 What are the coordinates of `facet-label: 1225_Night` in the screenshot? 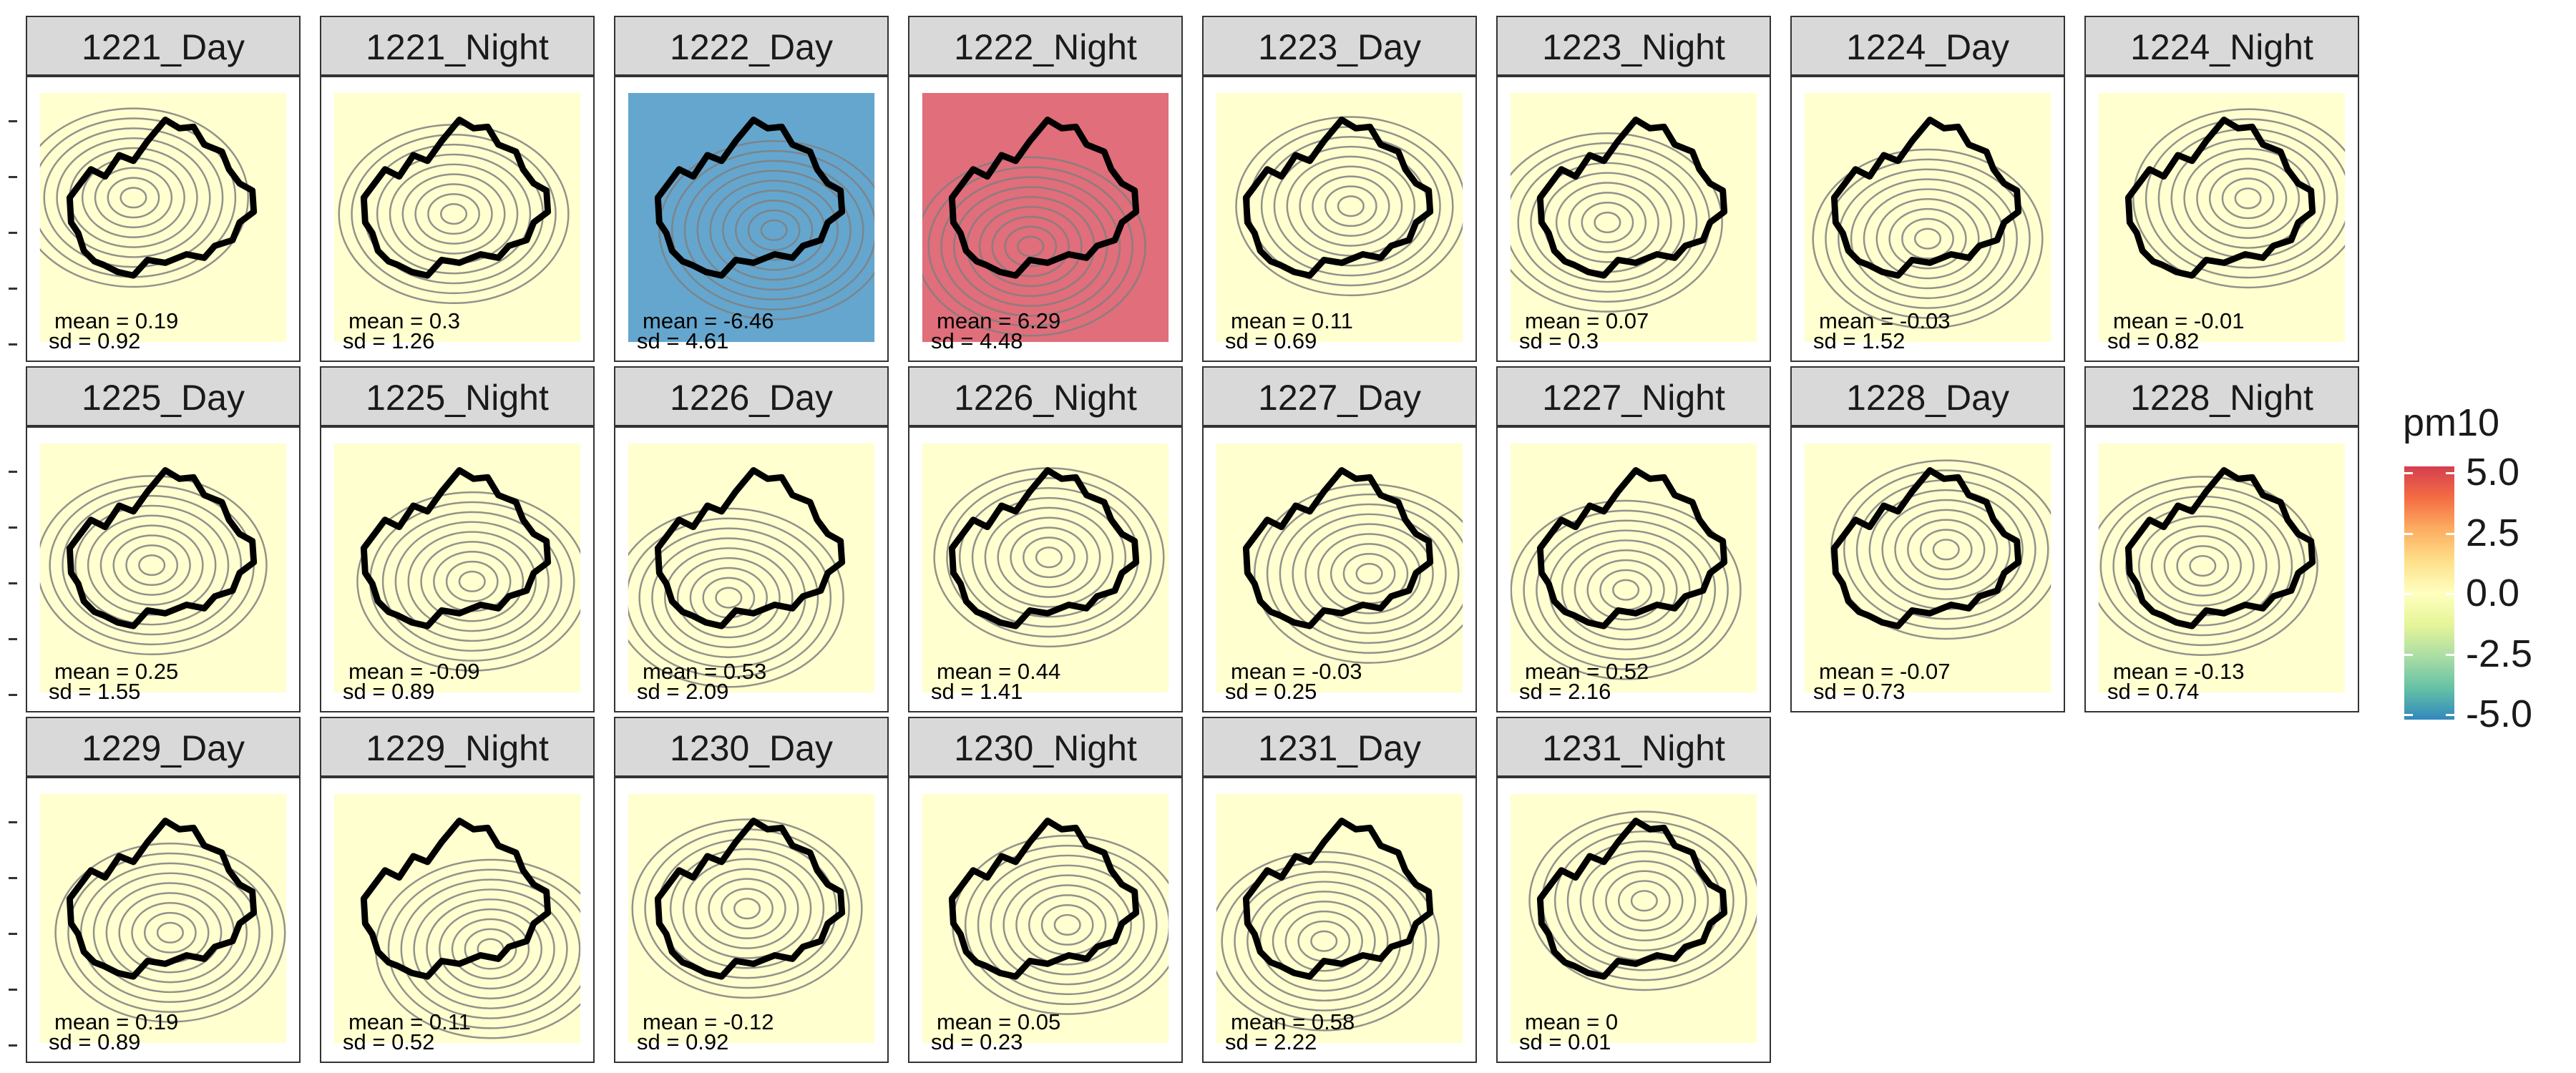 It's located at (457, 398).